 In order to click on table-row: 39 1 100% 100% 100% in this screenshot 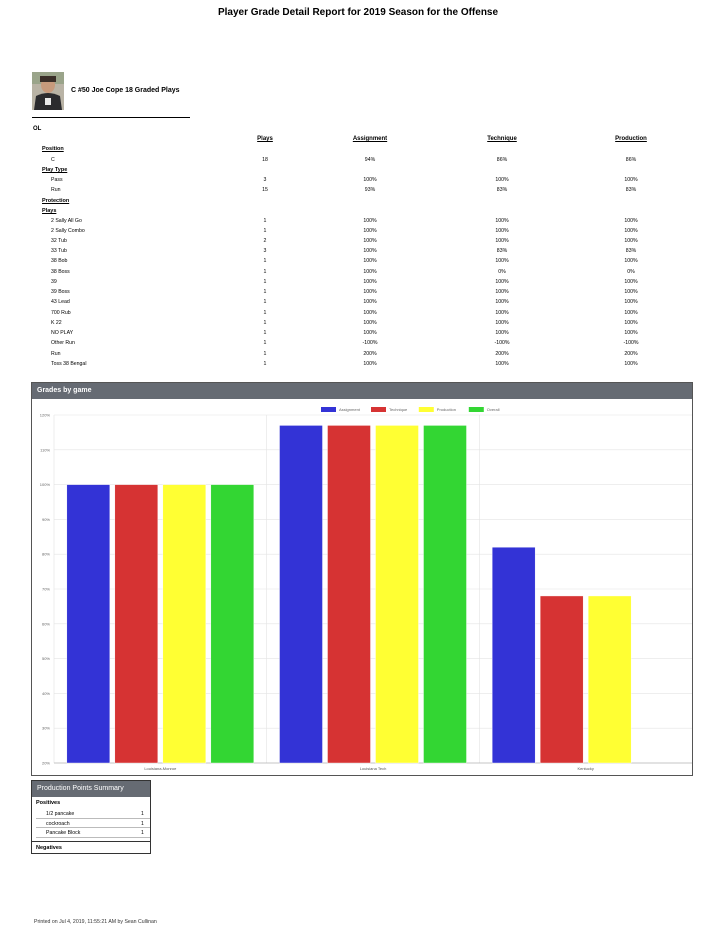, I will do `click(365, 284)`.